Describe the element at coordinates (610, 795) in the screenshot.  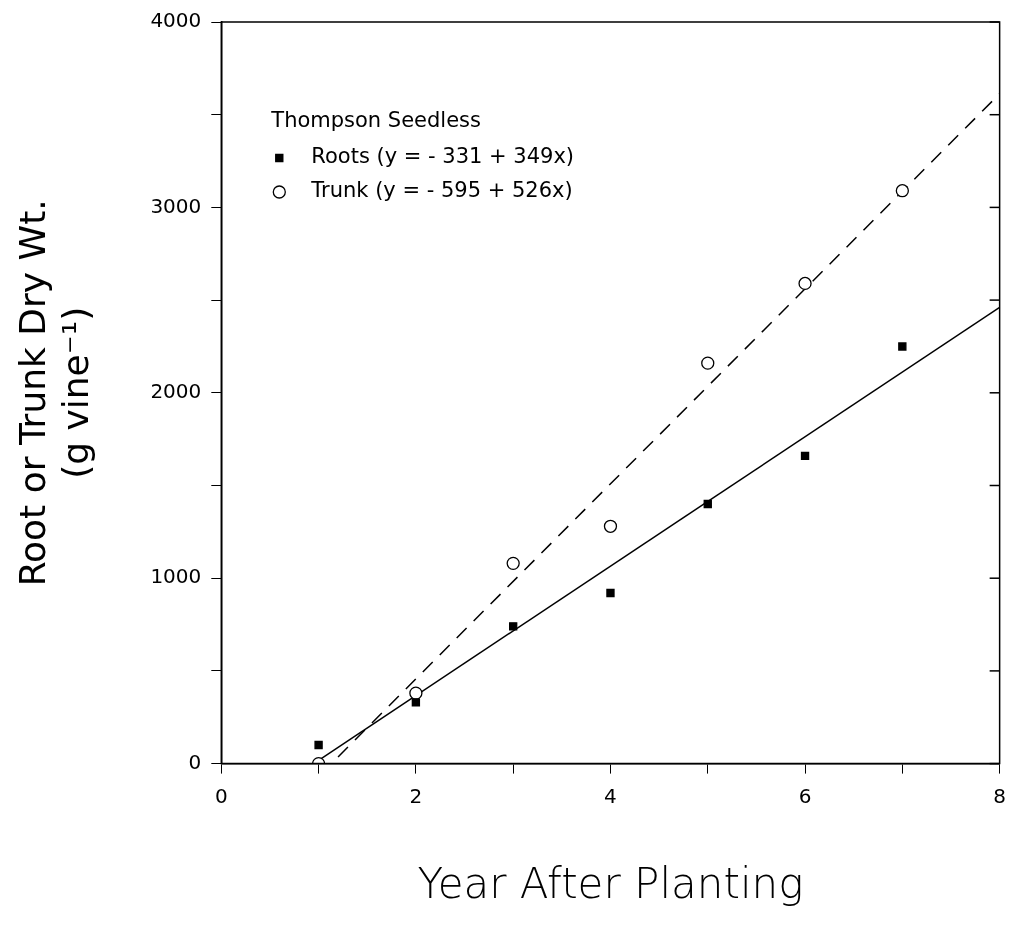
I see `x-tick-label: 4` at that location.